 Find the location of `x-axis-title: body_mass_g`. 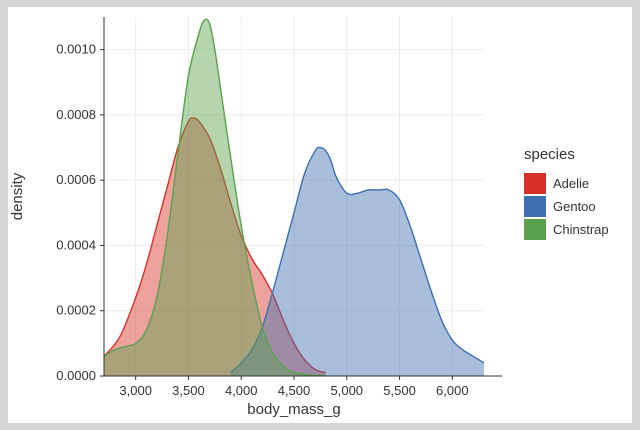

x-axis-title: body_mass_g is located at coordinates (293, 409).